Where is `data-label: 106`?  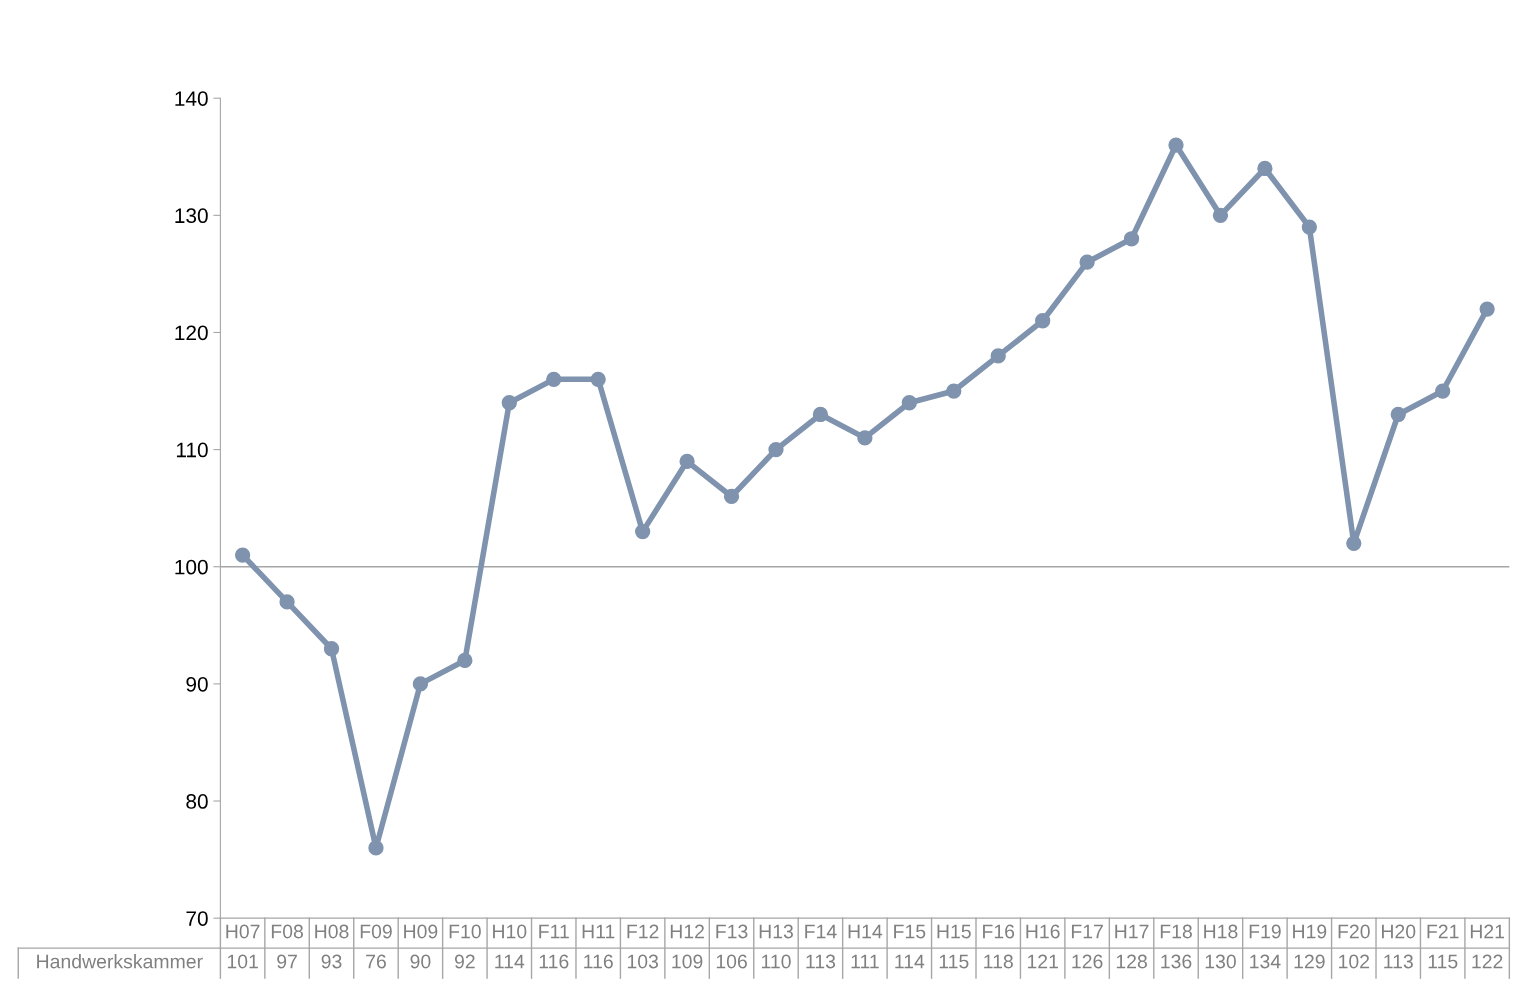
data-label: 106 is located at coordinates (731, 961).